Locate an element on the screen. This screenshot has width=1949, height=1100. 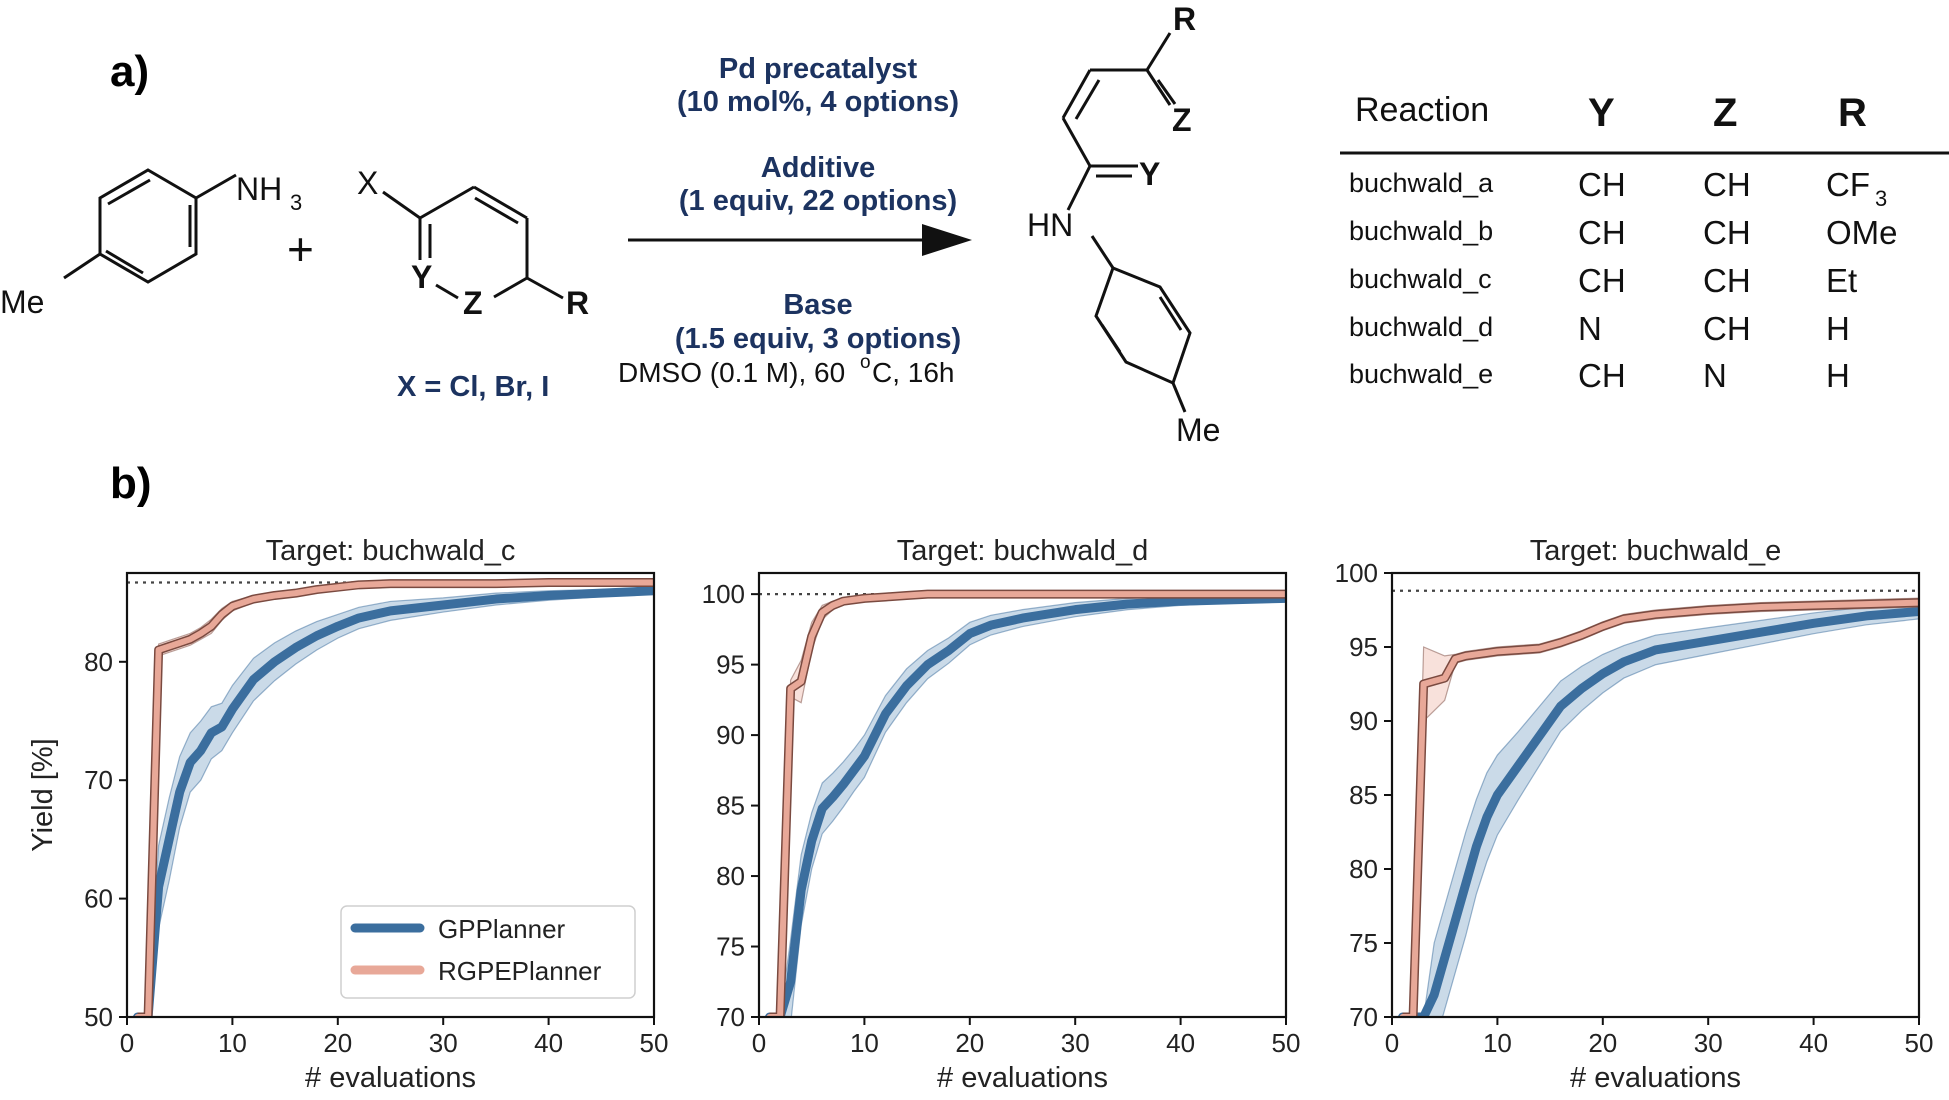
pd-title: Pd precatalyst is located at coordinates (818, 69).